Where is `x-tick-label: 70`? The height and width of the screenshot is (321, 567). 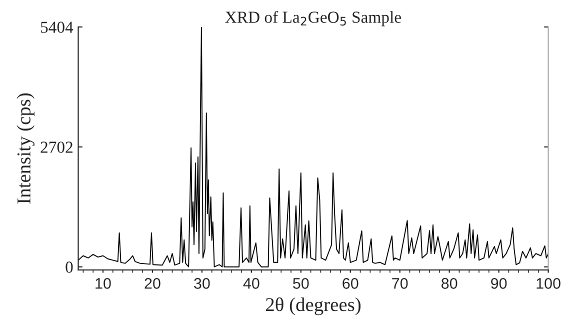
x-tick-label: 70 is located at coordinates (400, 283).